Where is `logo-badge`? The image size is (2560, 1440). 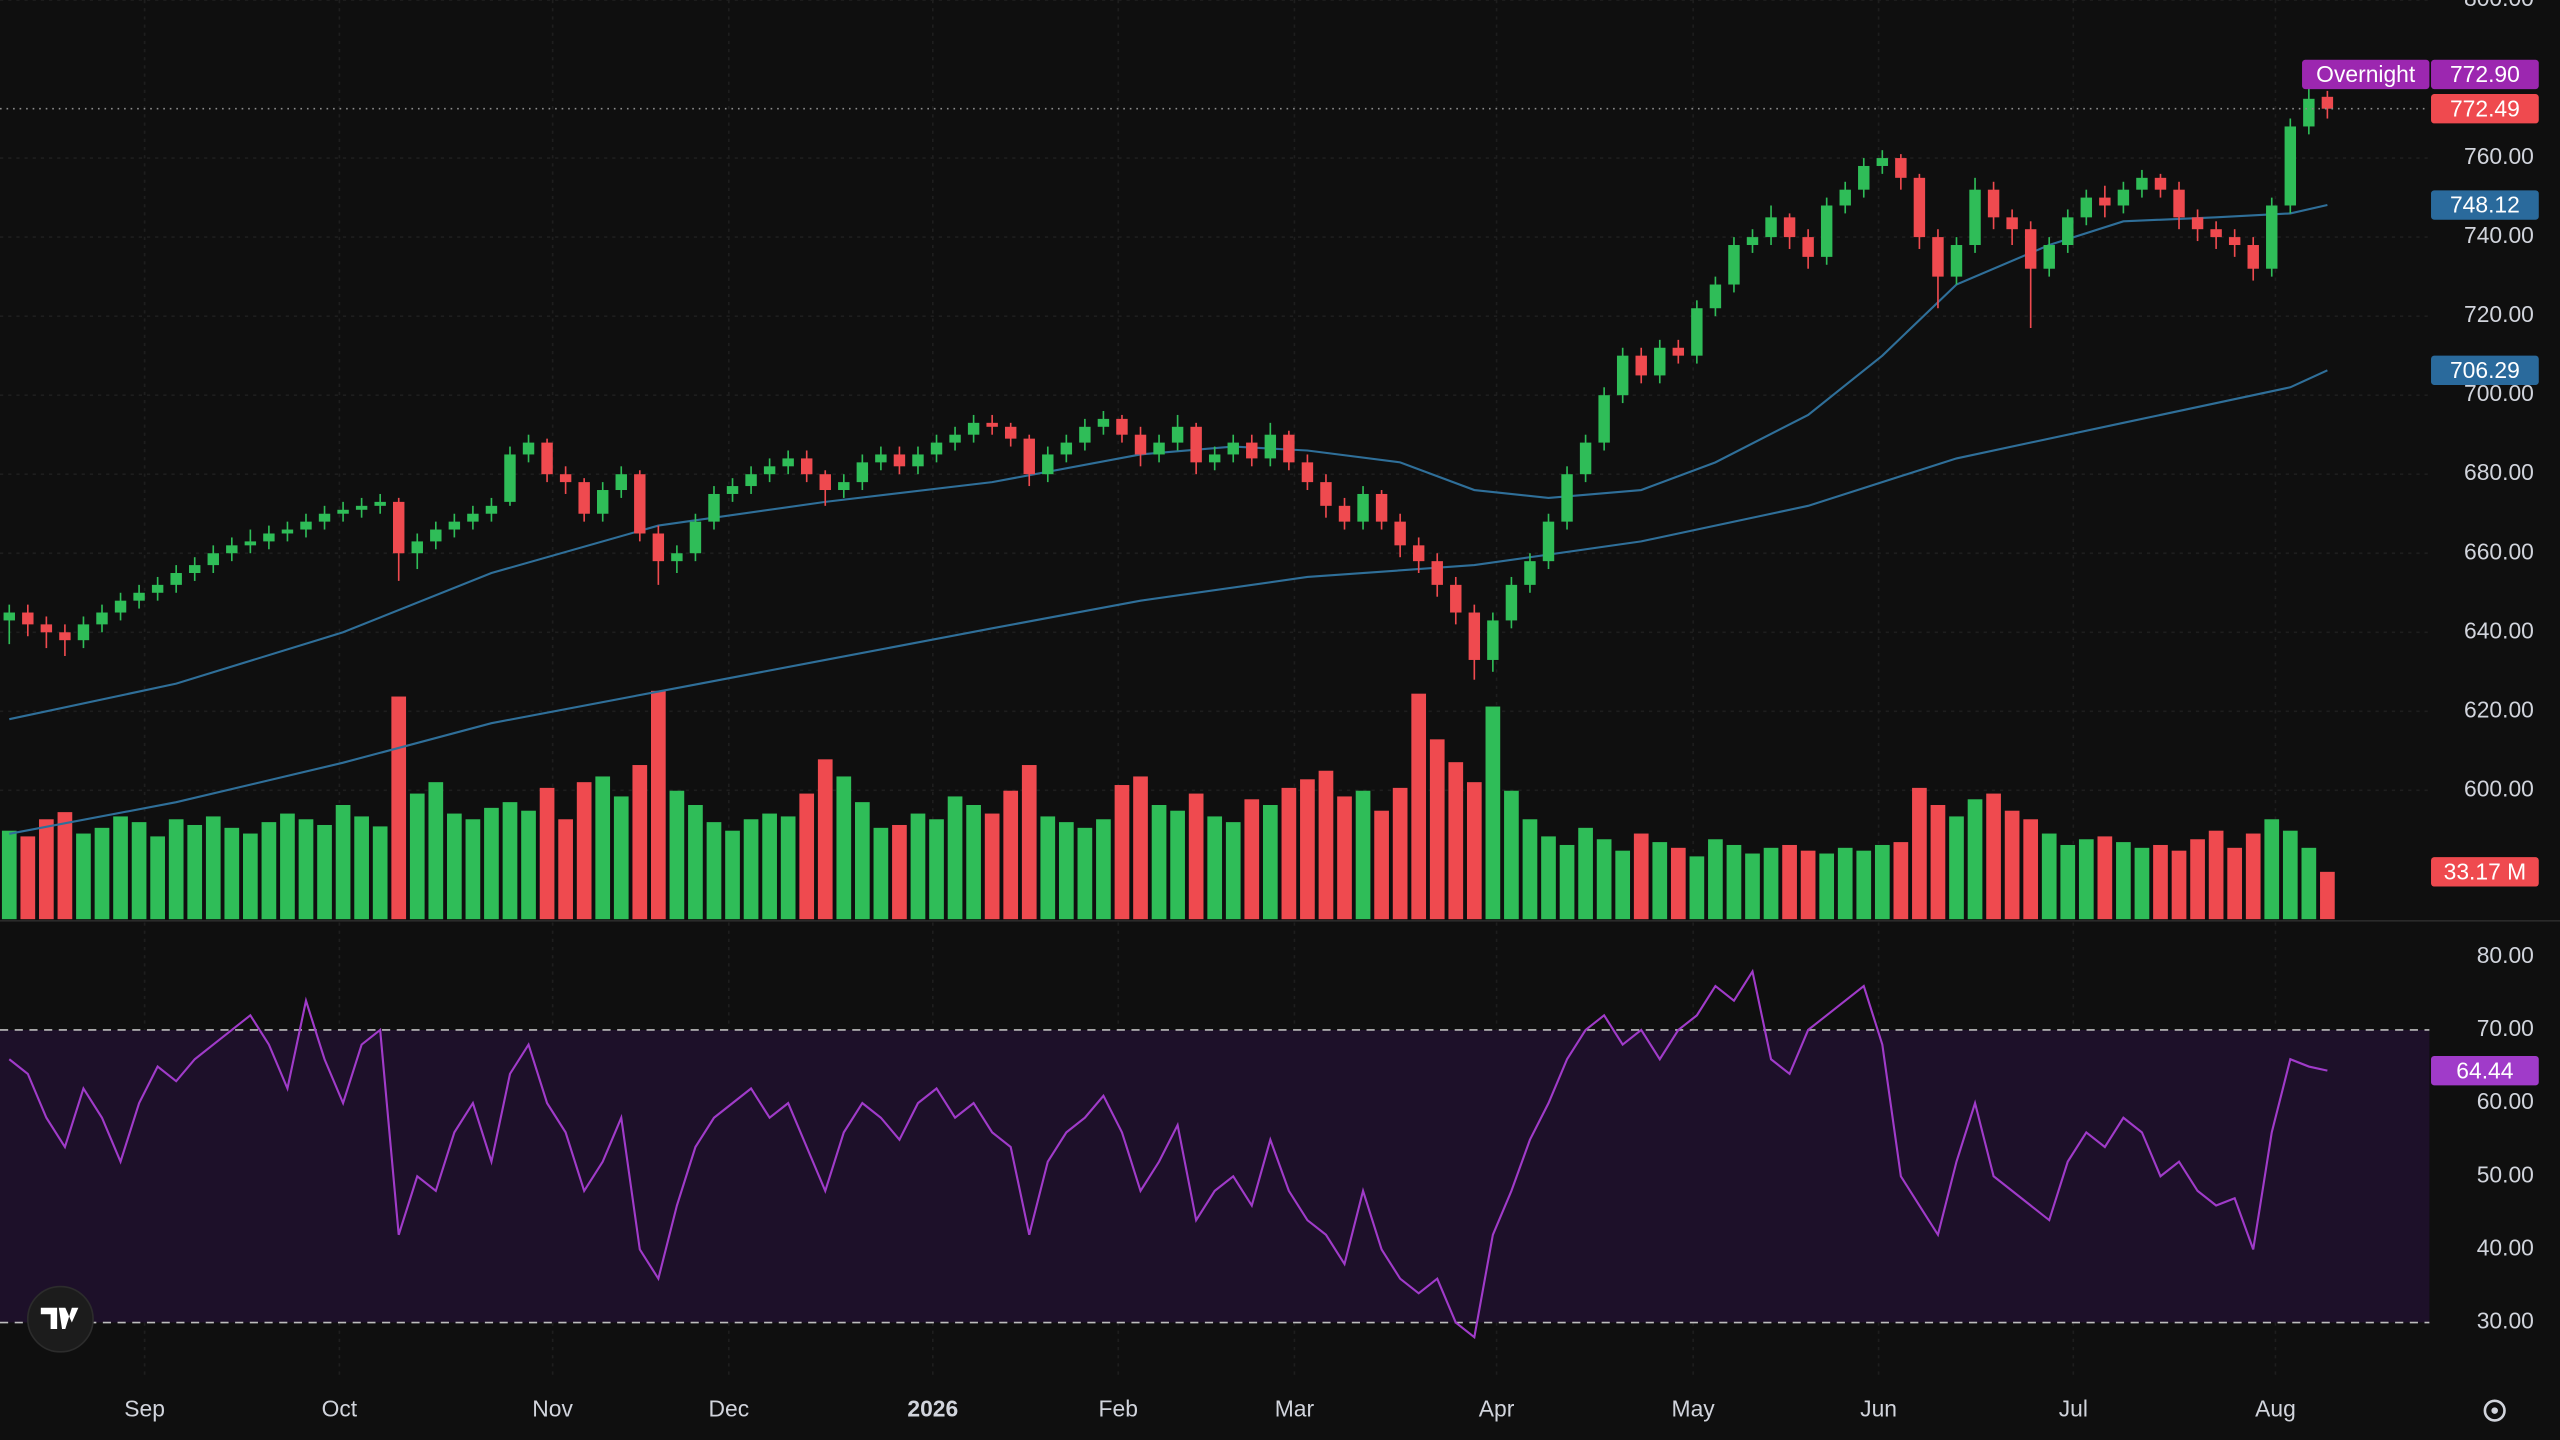
logo-badge is located at coordinates (60, 1319).